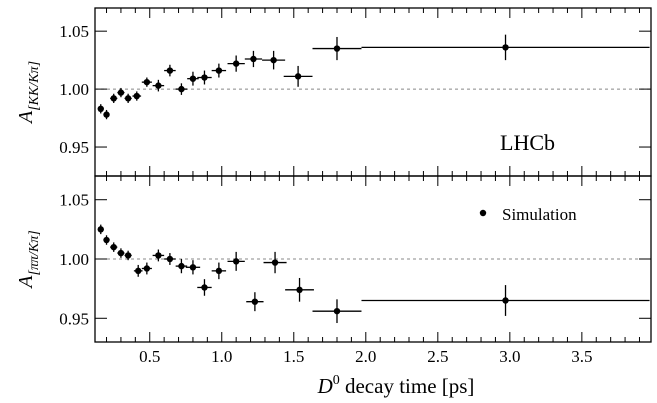 This screenshot has height=403, width=657. Describe the element at coordinates (528, 214) in the screenshot. I see `legend: Simulation` at that location.